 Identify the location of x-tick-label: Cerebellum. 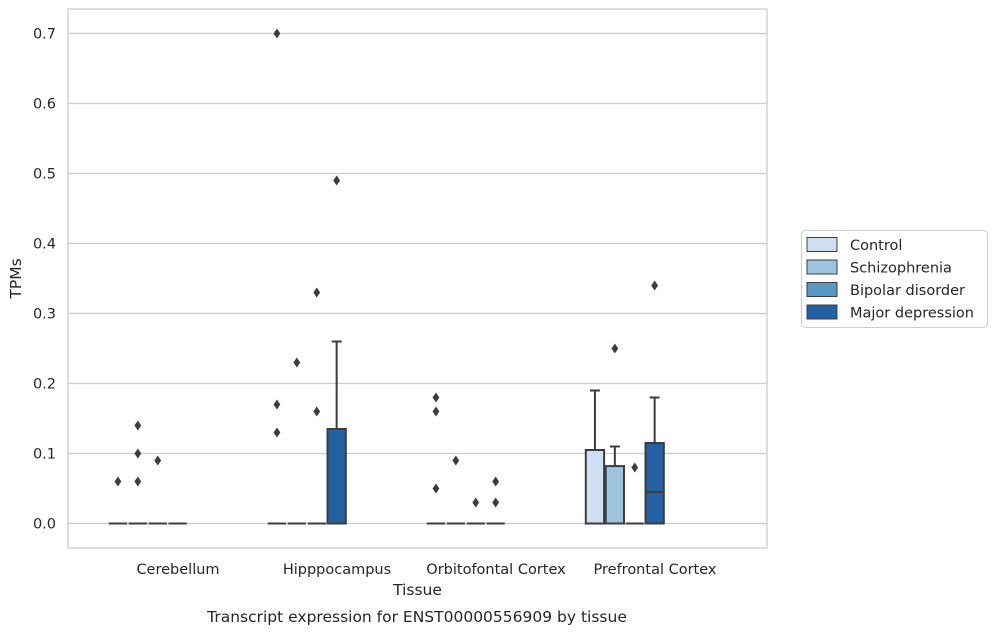
(177, 570).